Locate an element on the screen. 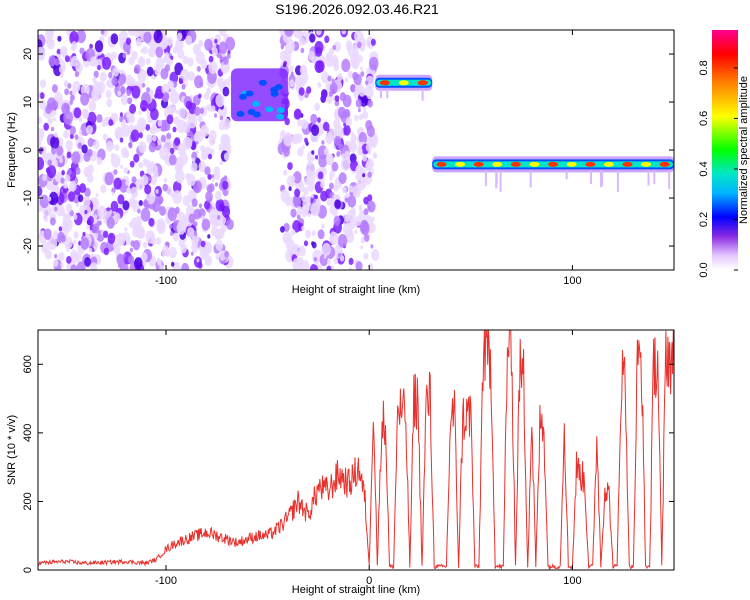 Image resolution: width=750 pixels, height=600 pixels. x-tick-label: 0 is located at coordinates (369, 581).